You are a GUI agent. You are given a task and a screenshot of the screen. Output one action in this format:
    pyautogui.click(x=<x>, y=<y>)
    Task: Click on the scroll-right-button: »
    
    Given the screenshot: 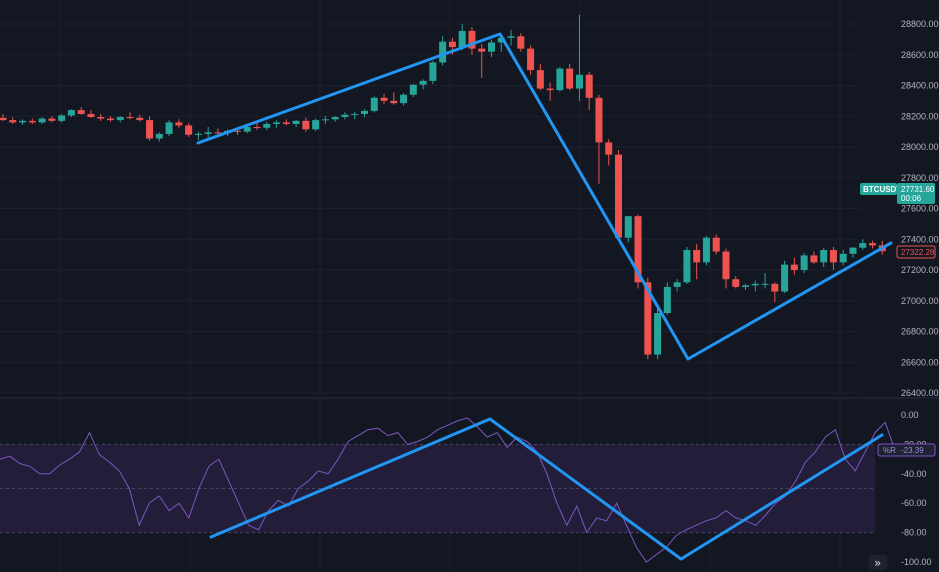 What is the action you would take?
    pyautogui.click(x=878, y=562)
    